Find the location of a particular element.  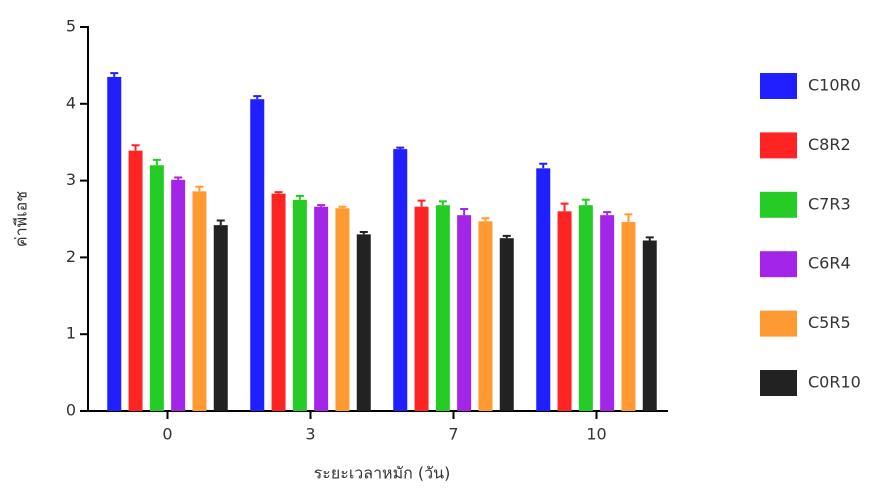

y-tick-label: 0 is located at coordinates (71, 410).